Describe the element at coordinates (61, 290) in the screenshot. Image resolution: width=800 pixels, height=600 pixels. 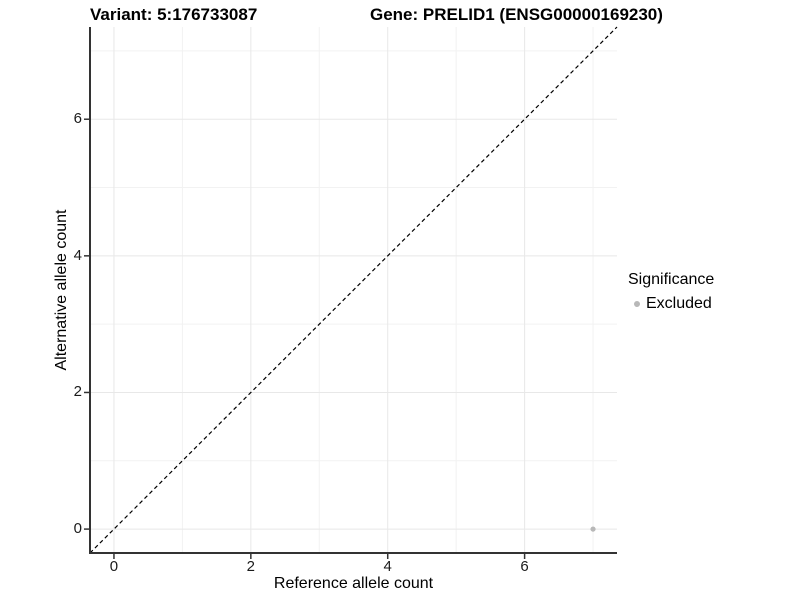
I see `y-axis-title: Alternative allele count` at that location.